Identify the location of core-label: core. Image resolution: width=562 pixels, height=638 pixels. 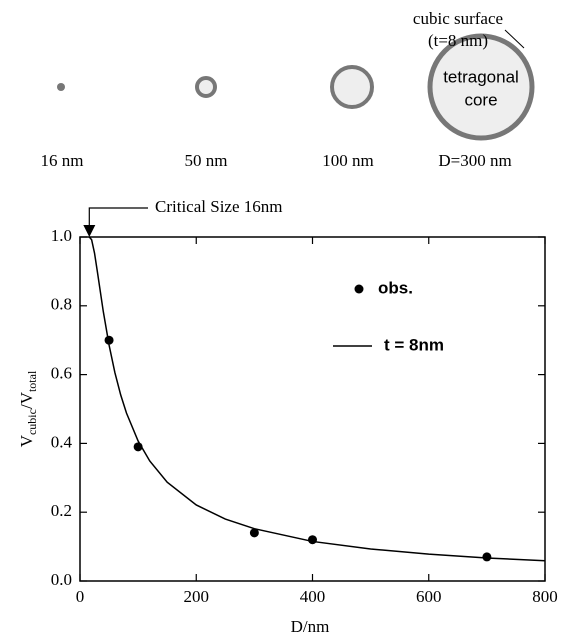
(480, 99).